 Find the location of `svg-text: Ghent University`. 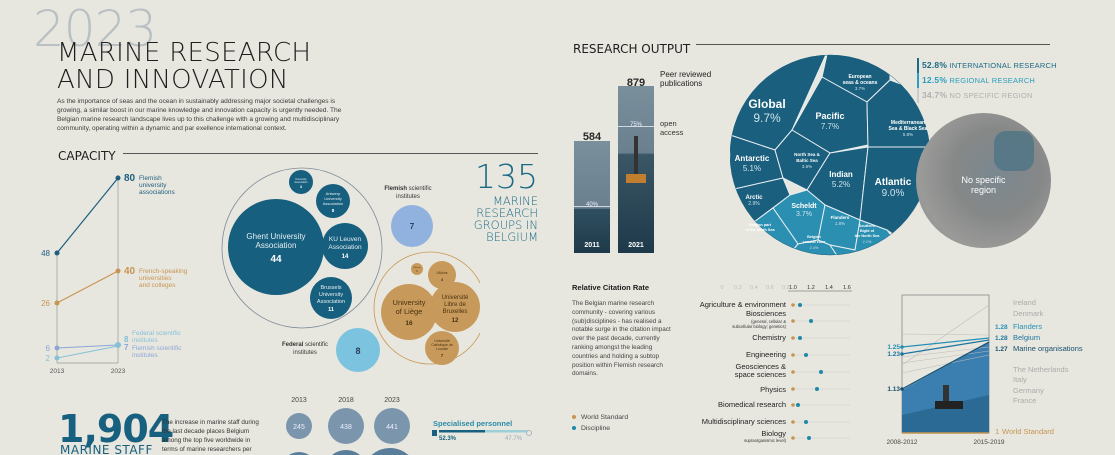

svg-text: Ghent University is located at coordinates (275, 236).